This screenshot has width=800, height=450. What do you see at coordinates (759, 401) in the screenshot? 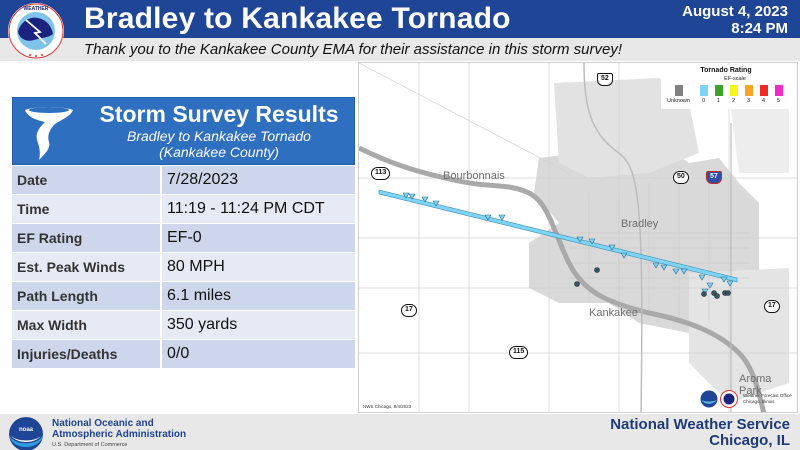
I see `wfo-line2: Chicago, Illinois` at bounding box center [759, 401].